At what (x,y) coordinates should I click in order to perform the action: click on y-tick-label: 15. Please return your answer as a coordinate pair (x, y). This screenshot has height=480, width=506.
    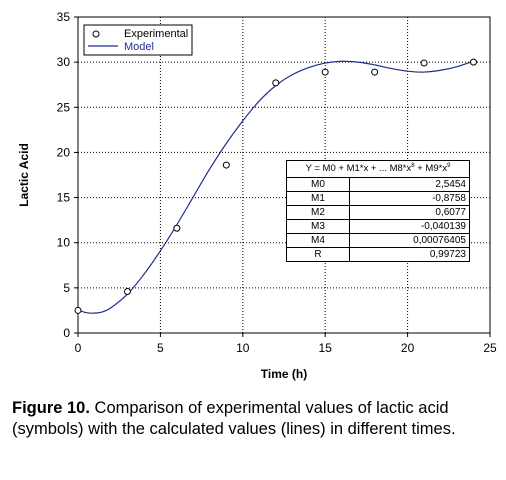
    Looking at the image, I should click on (64, 198).